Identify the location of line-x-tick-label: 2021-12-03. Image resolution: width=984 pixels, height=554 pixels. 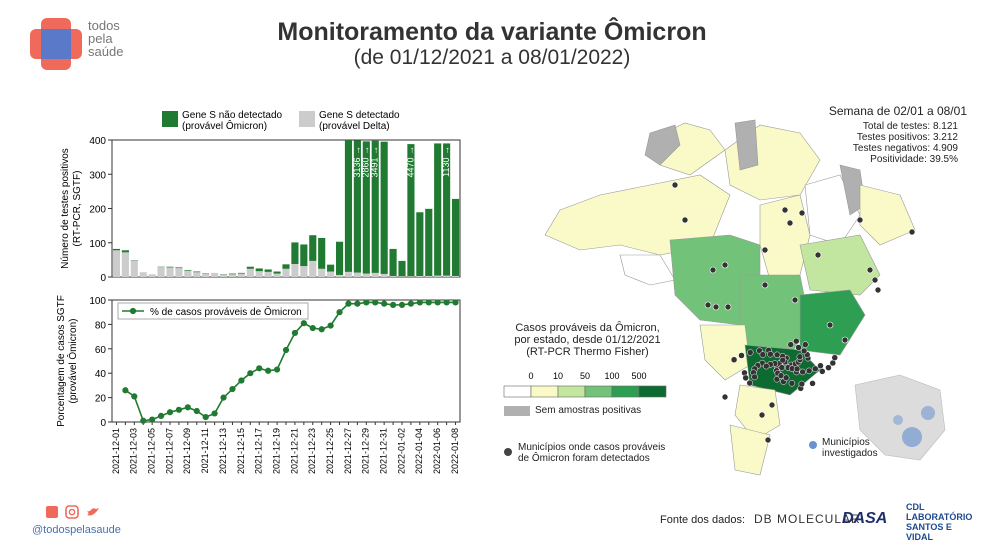
(134, 451).